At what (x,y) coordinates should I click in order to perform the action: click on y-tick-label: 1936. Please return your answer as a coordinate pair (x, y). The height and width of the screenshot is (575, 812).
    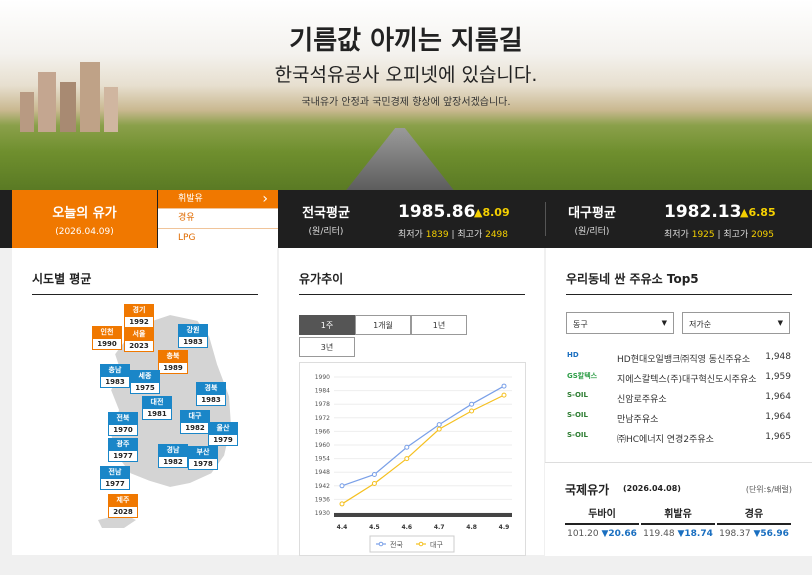
    Looking at the image, I should click on (322, 499).